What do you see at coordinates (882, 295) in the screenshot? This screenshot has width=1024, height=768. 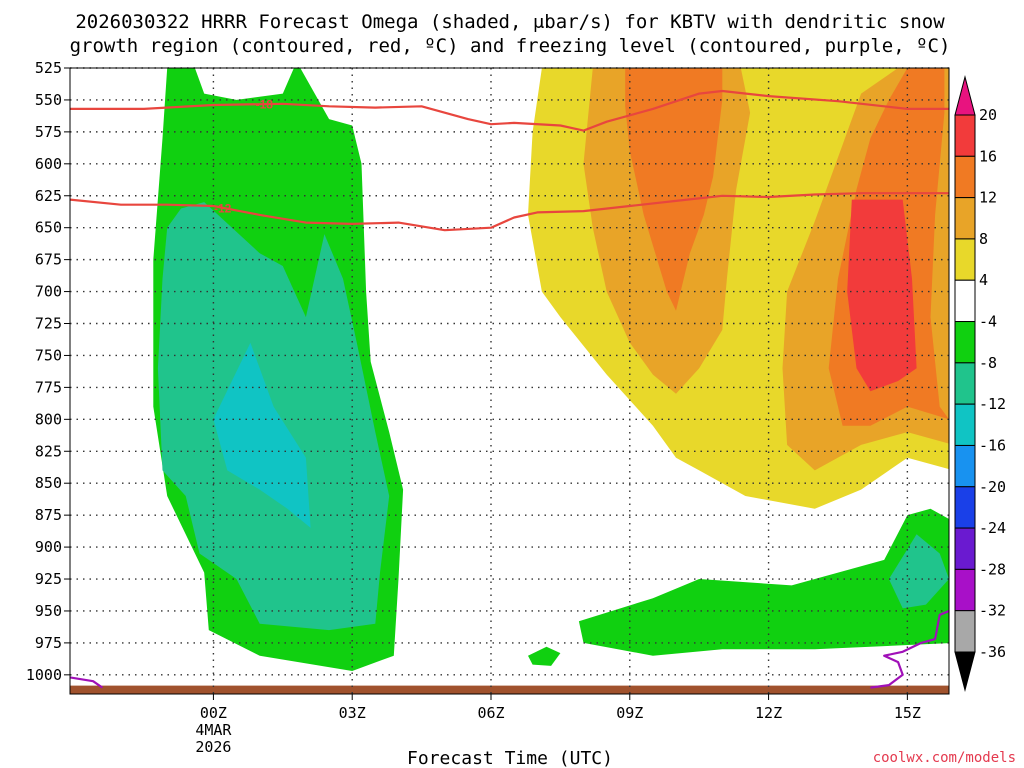 I see `upward-motion-peak` at bounding box center [882, 295].